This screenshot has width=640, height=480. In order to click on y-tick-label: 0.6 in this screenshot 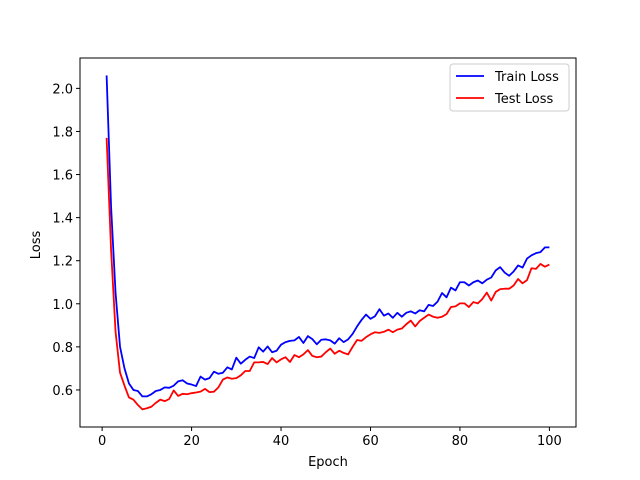, I will do `click(62, 391)`.